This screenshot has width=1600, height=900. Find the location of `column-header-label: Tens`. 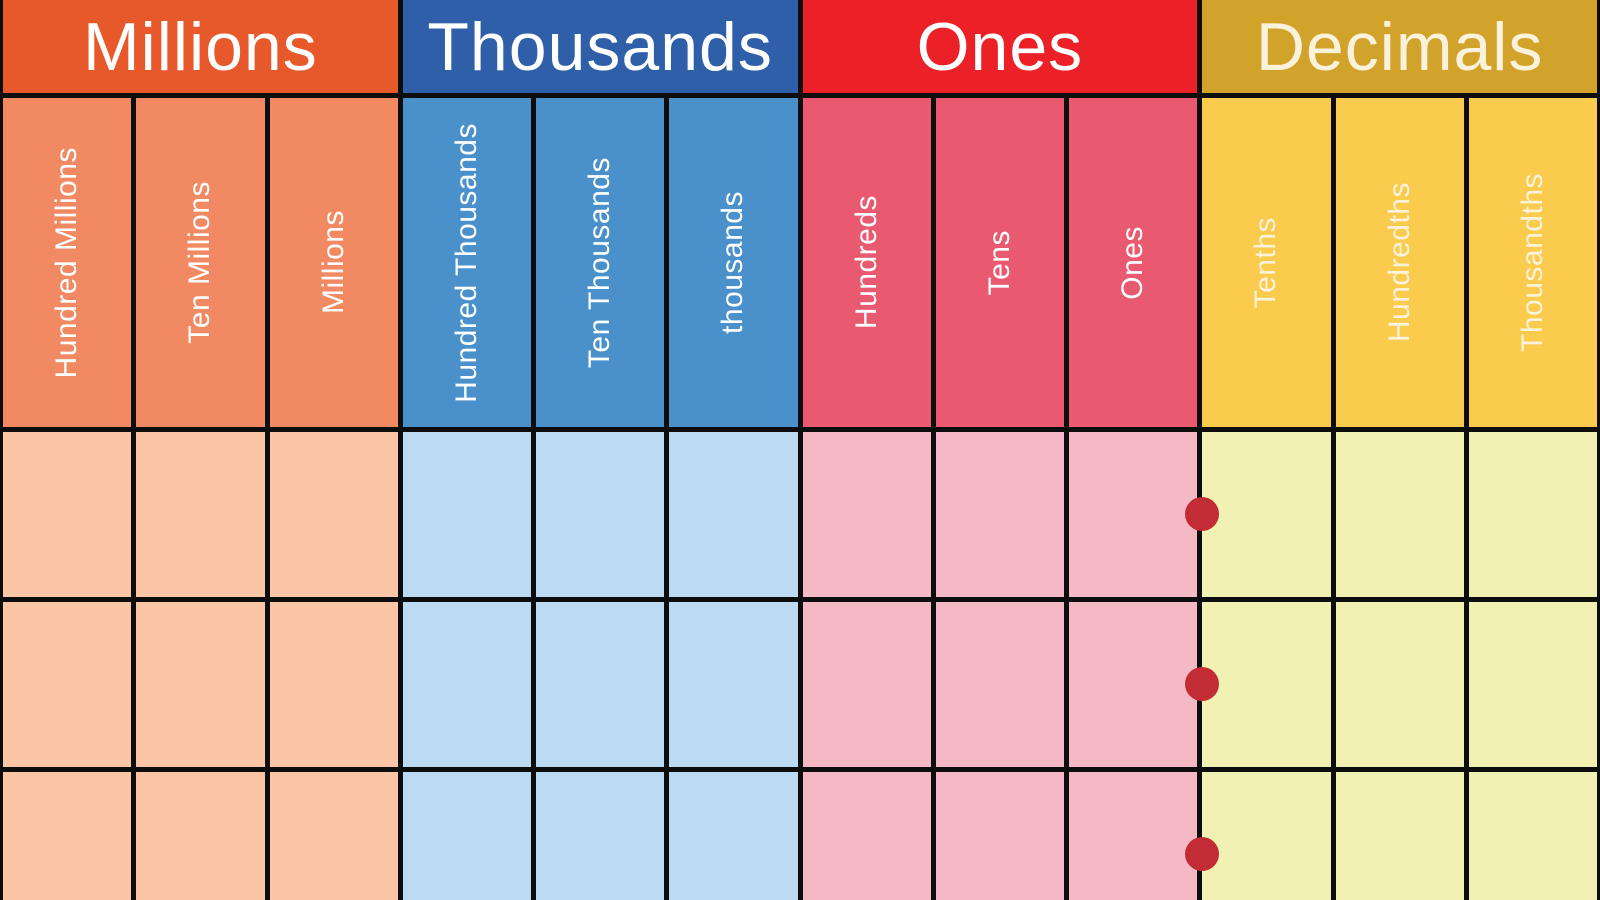

column-header-label: Tens is located at coordinates (999, 262).